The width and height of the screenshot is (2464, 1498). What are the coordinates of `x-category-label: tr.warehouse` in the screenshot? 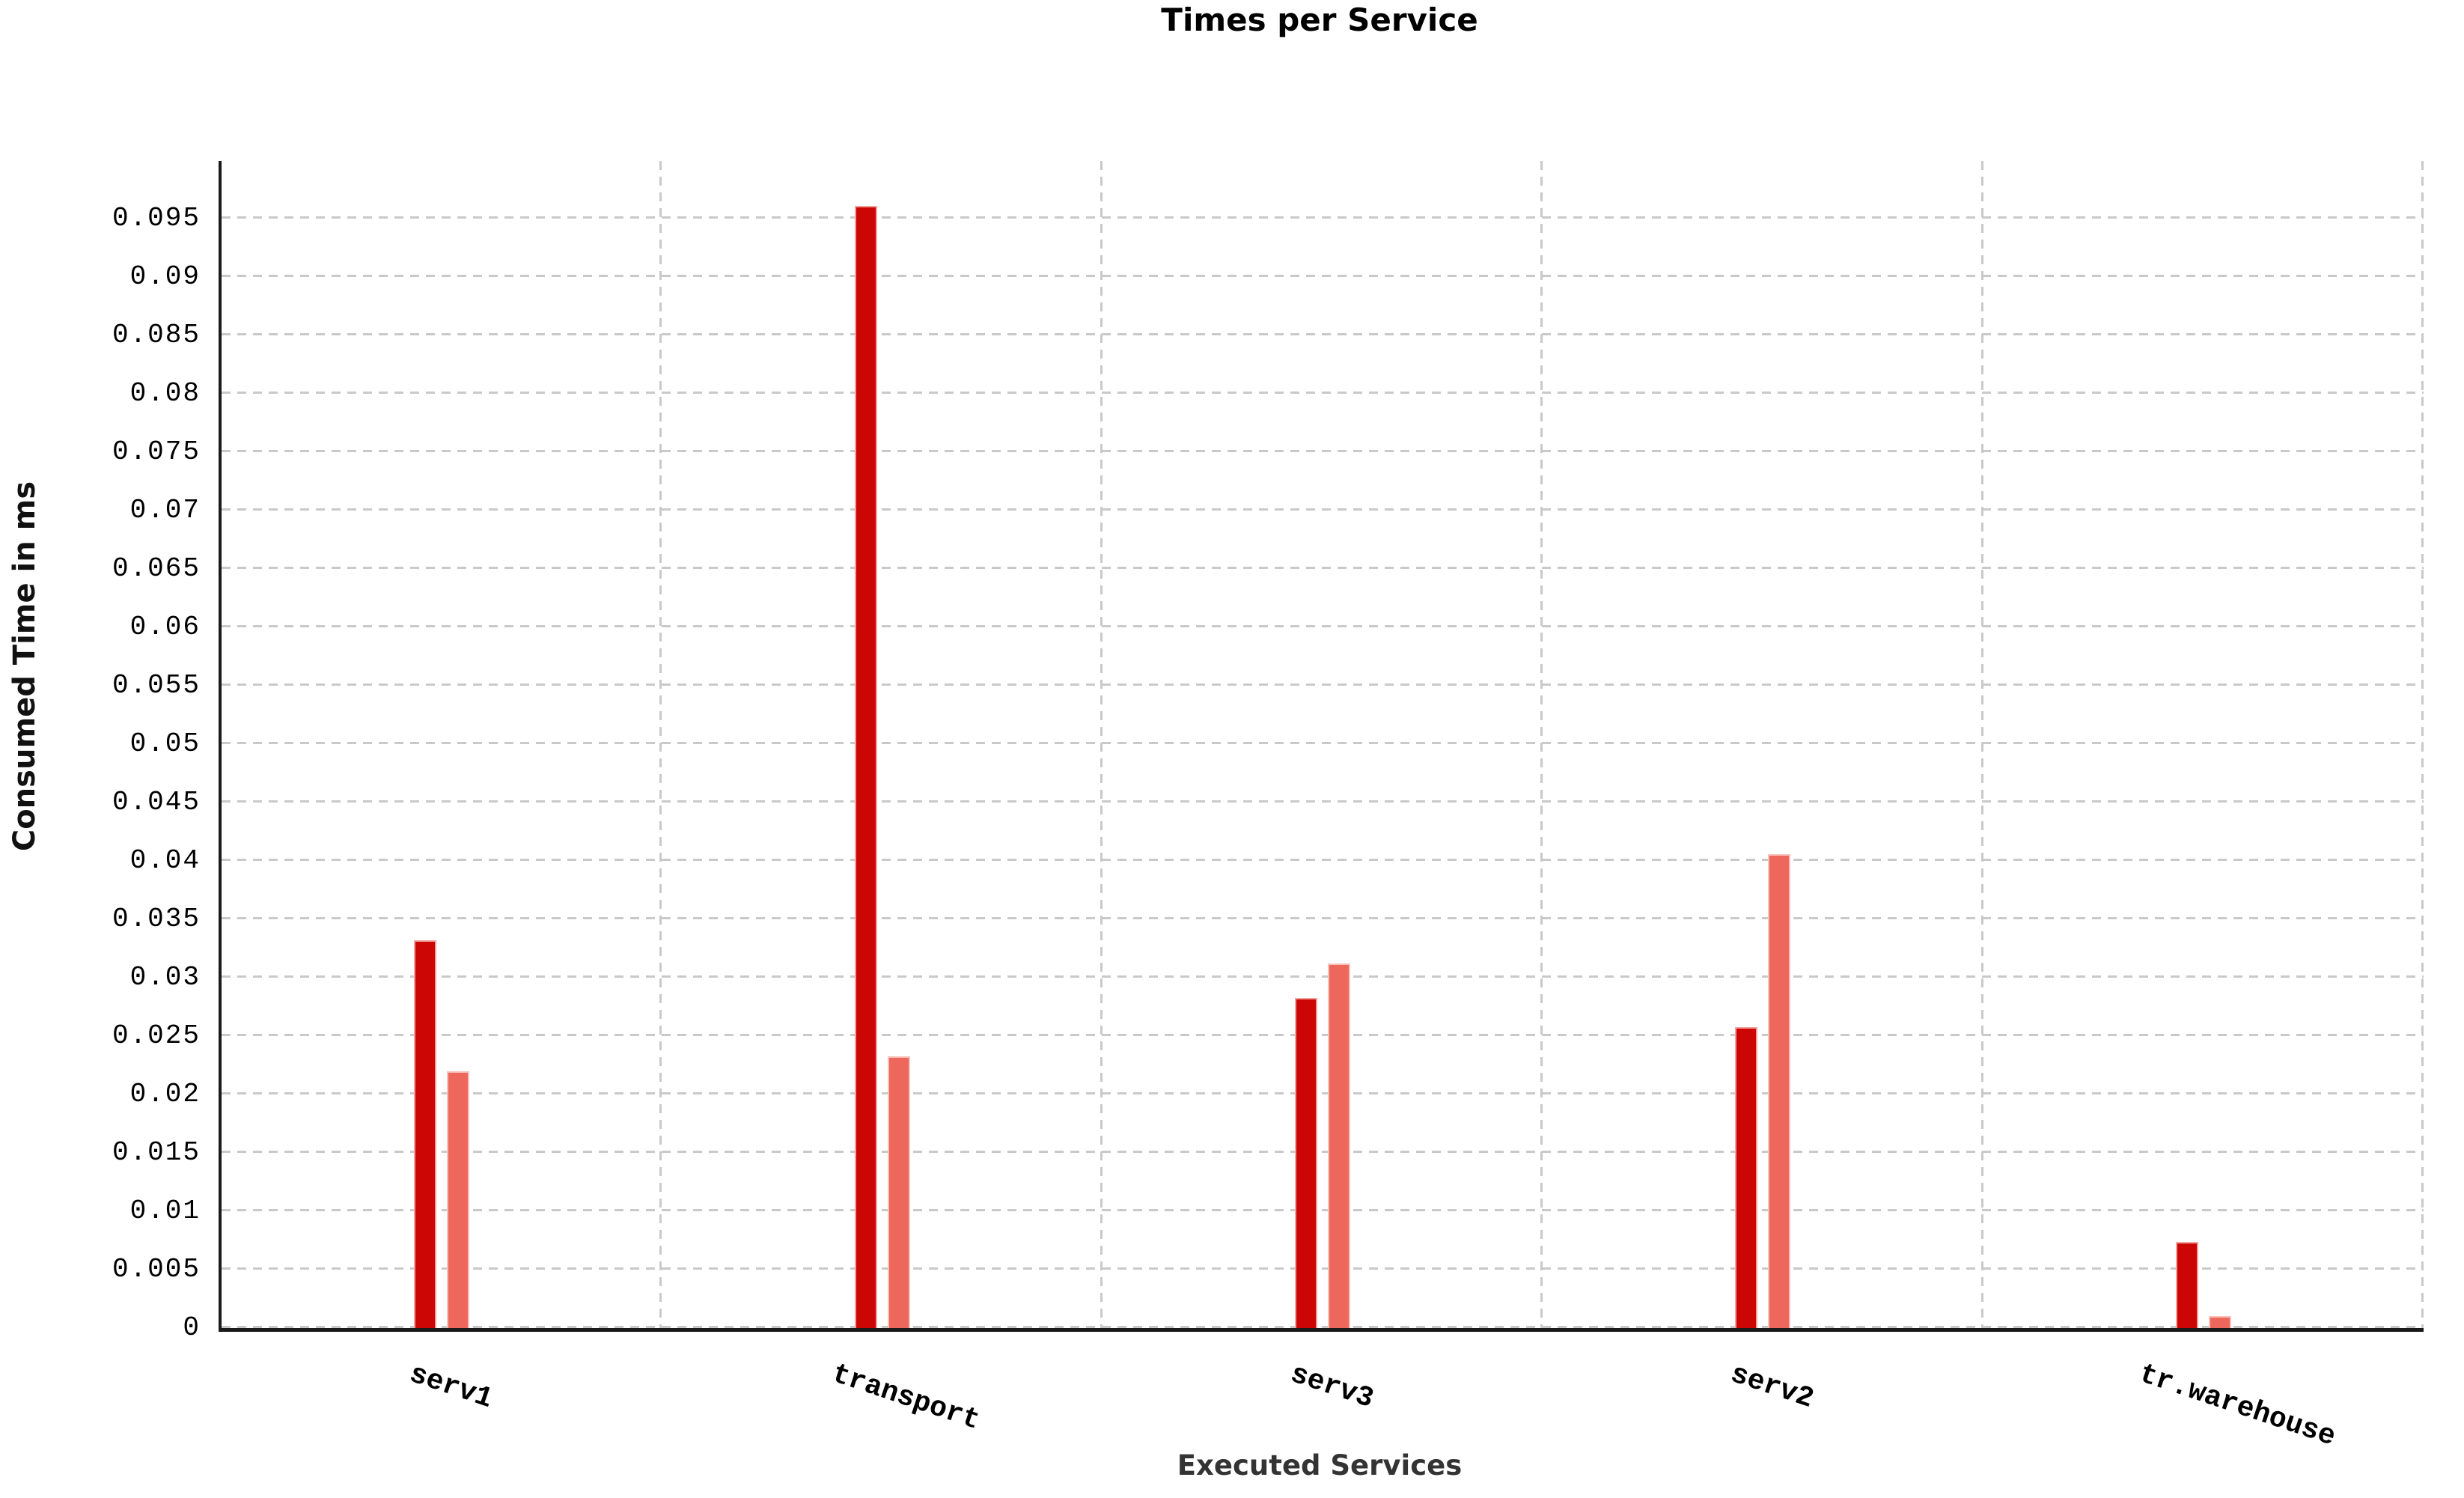 It's located at (2237, 1406).